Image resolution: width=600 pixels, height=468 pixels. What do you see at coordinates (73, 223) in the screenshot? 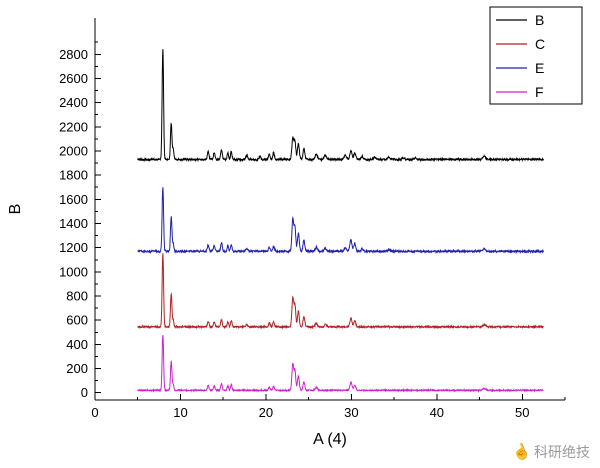
I see `y-tick-label: 1400` at bounding box center [73, 223].